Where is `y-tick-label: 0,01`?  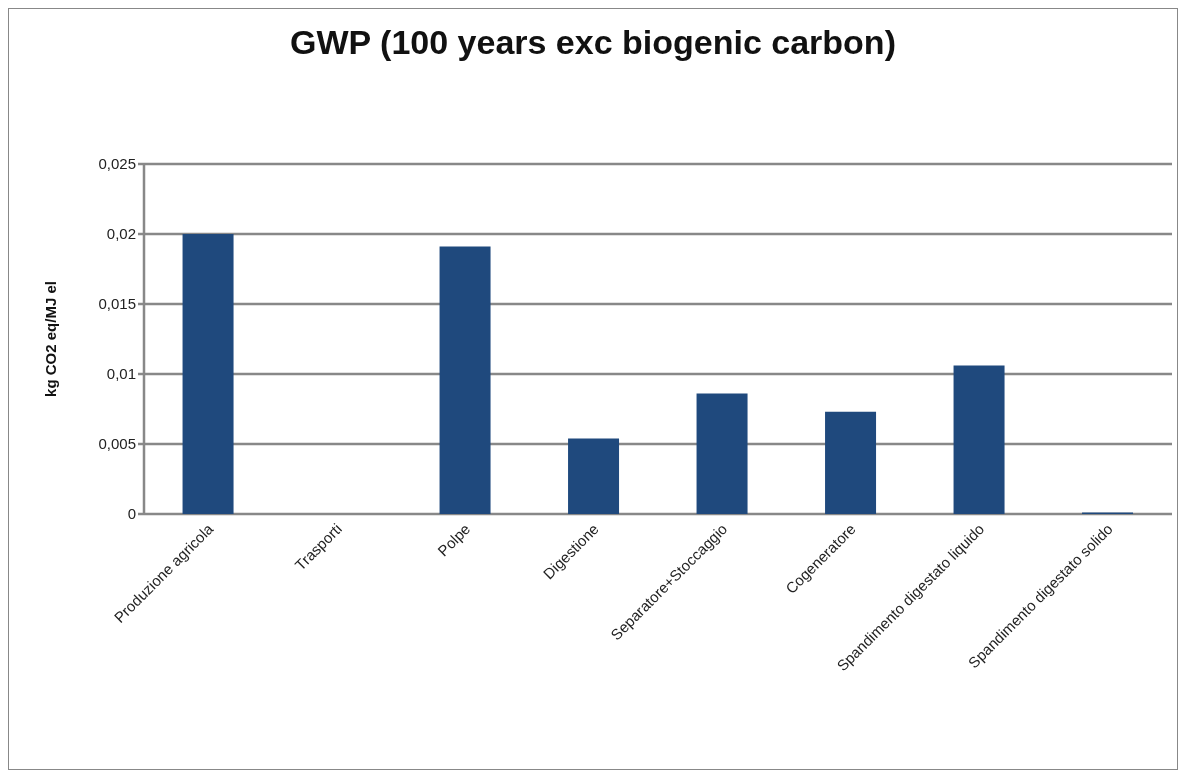 y-tick-label: 0,01 is located at coordinates (121, 374).